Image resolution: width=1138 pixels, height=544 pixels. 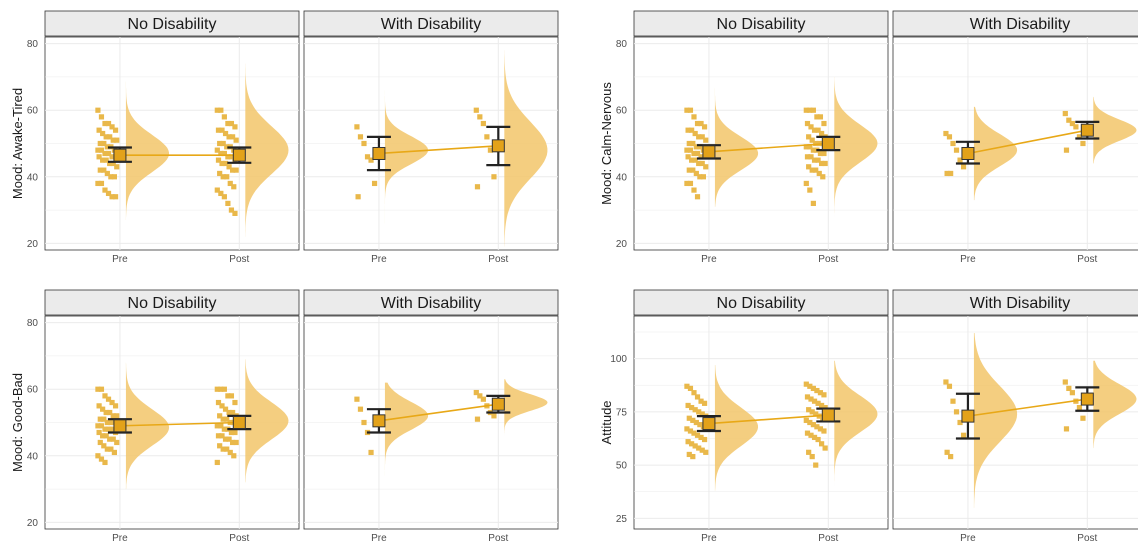 What do you see at coordinates (33, 523) in the screenshot?
I see `y-tick-label: 20` at bounding box center [33, 523].